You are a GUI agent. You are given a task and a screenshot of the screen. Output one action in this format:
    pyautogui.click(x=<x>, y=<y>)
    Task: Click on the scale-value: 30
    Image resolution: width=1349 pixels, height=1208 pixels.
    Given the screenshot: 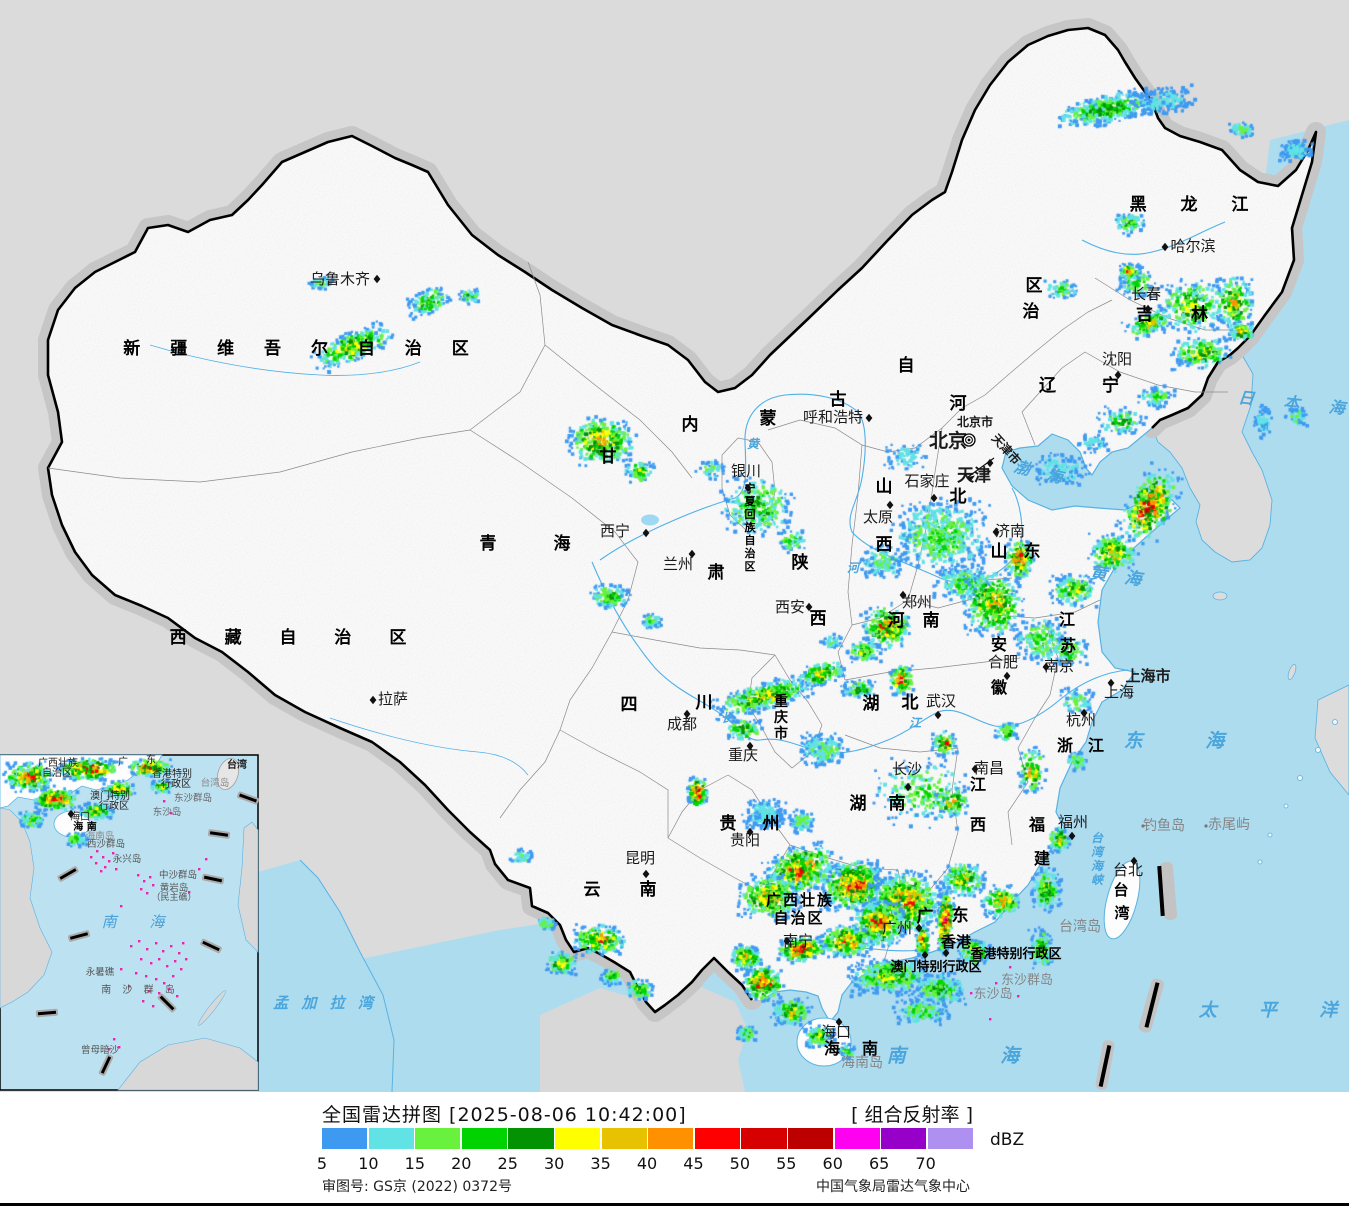 What is the action you would take?
    pyautogui.click(x=554, y=1163)
    